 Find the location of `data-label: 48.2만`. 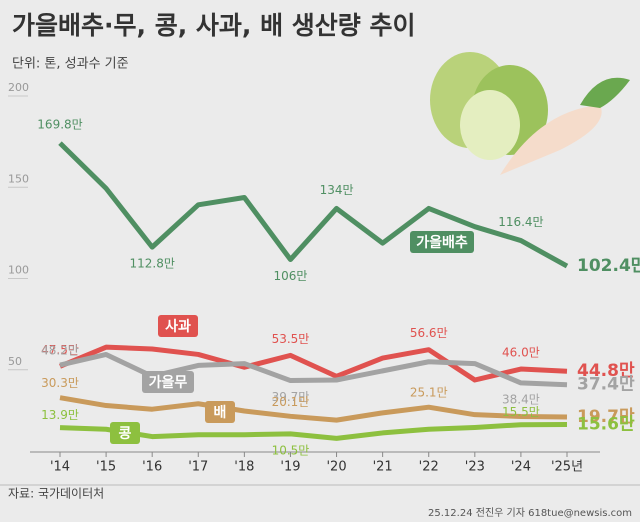

data-label: 48.2만 is located at coordinates (60, 351).